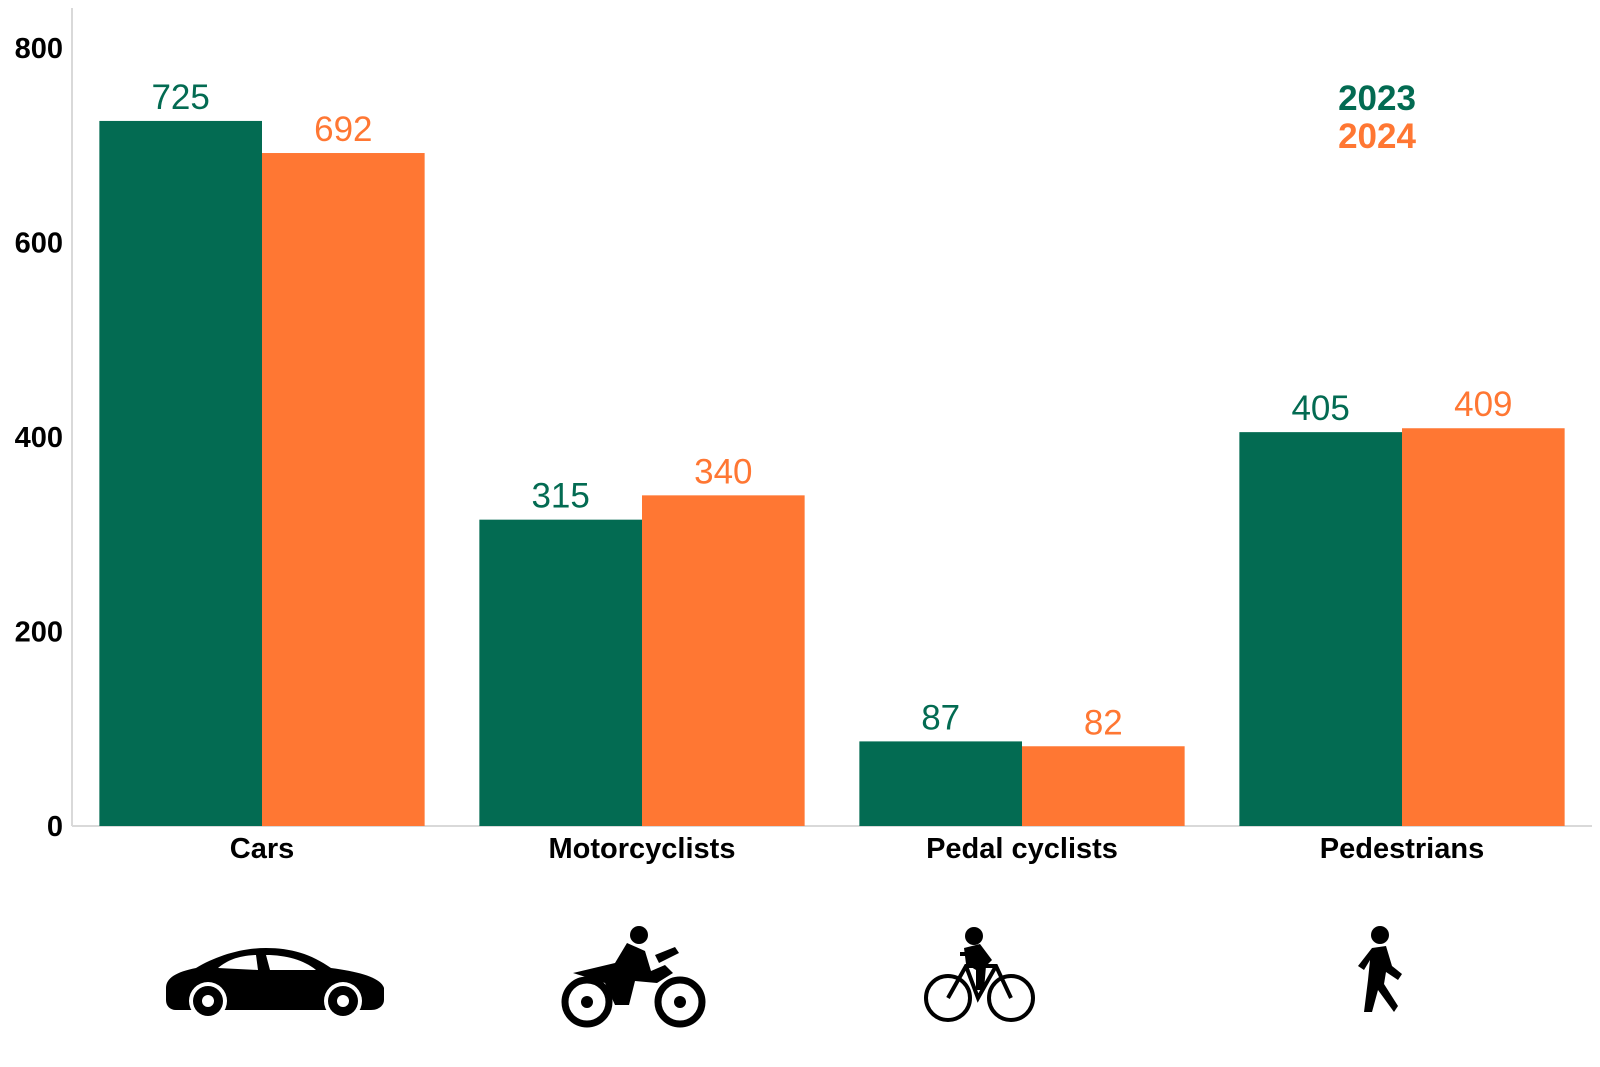  Describe the element at coordinates (642, 849) in the screenshot. I see `category-label: Motorcyclists` at that location.